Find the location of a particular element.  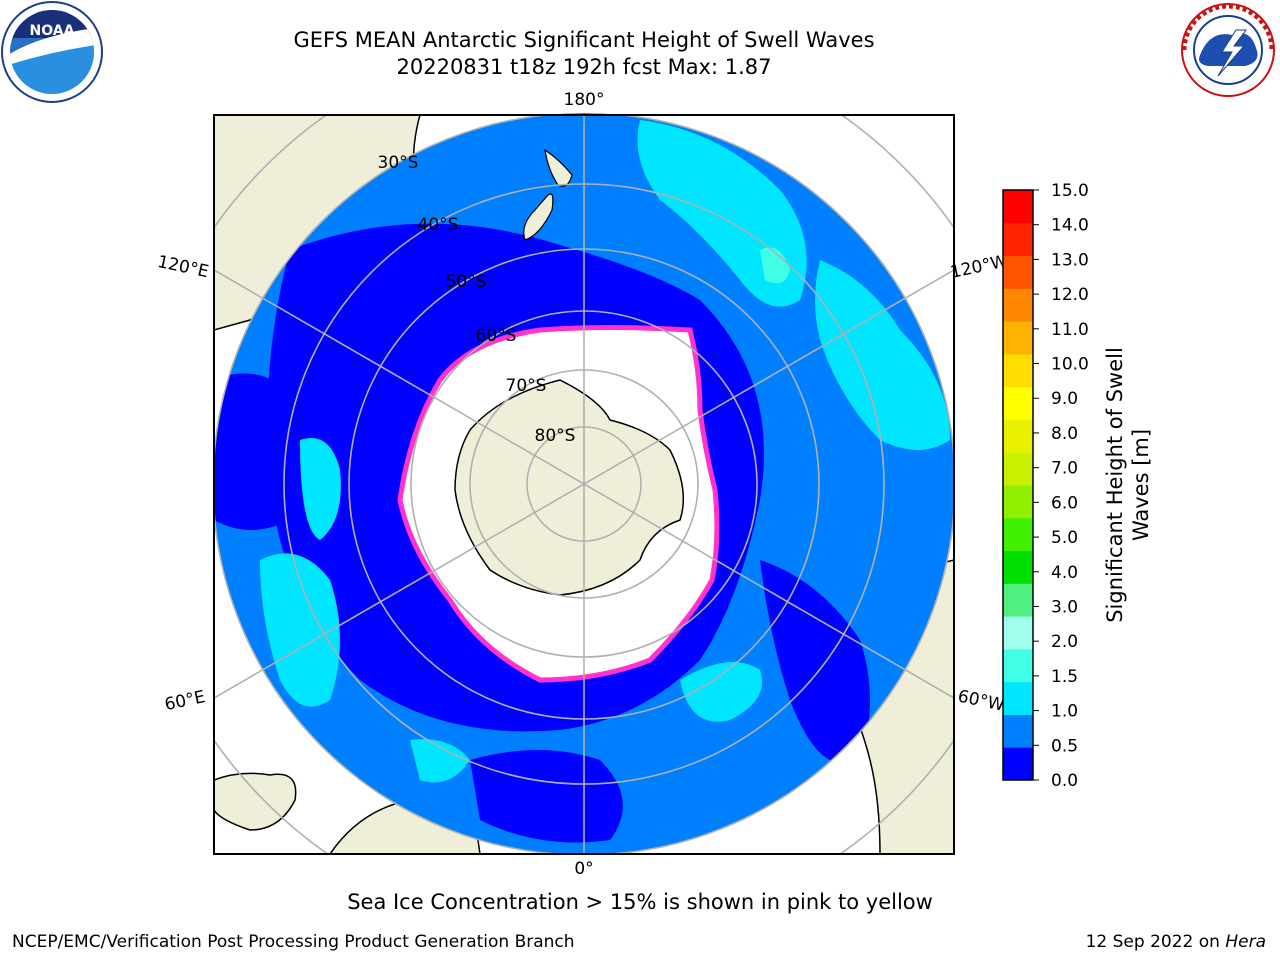

colorbar-tick-label: 5.0 is located at coordinates (1064, 538).